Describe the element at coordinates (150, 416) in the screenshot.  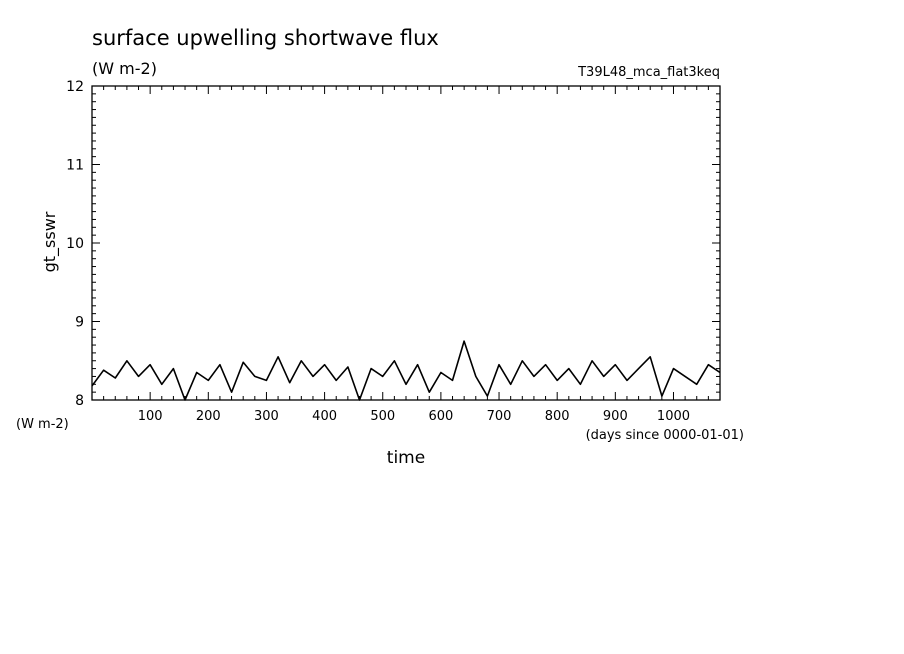
I see `x-tick-label: 100` at that location.